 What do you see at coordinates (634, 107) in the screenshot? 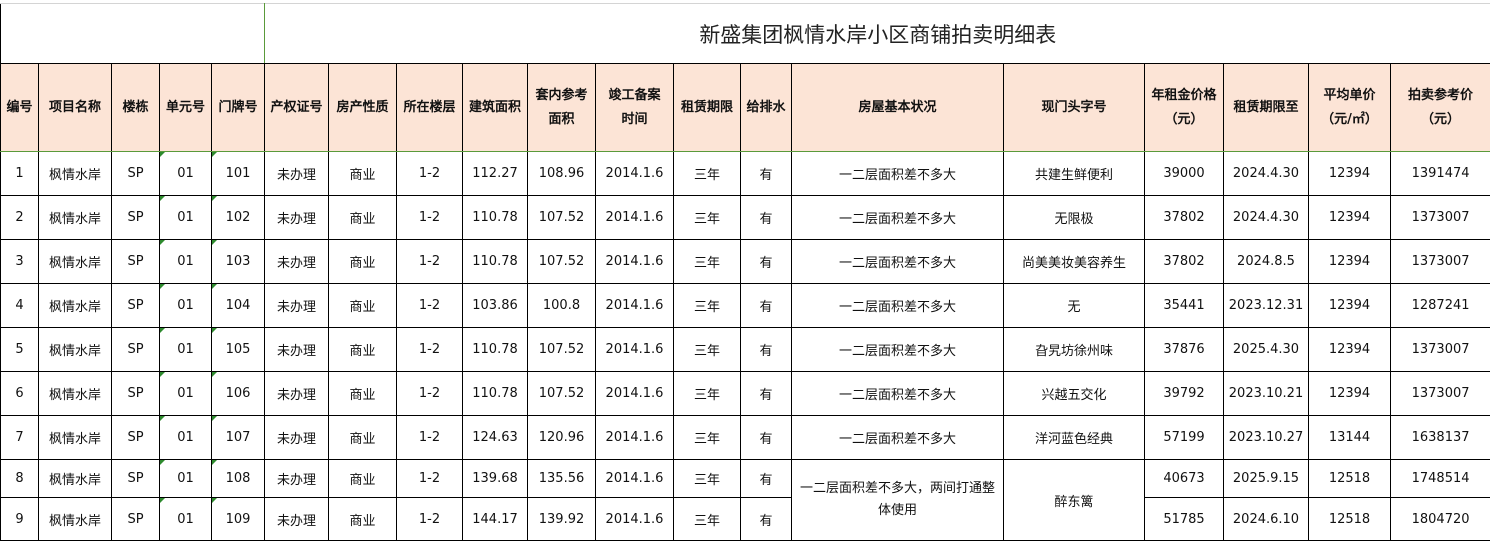
I see `header-completion: 竣工备案 时间` at bounding box center [634, 107].